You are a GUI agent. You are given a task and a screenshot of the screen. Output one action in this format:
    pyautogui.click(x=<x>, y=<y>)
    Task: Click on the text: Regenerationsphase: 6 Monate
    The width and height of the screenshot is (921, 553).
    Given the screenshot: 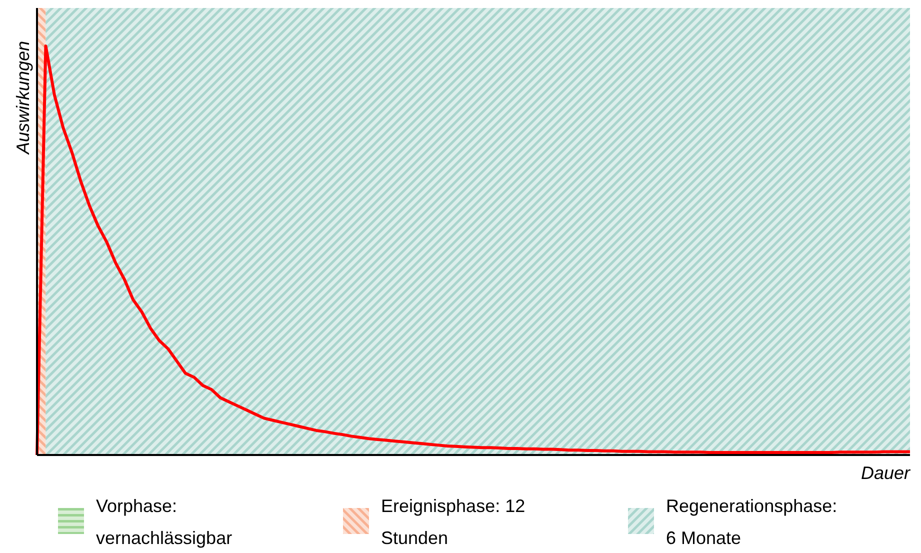 What is the action you would take?
    pyautogui.click(x=752, y=522)
    